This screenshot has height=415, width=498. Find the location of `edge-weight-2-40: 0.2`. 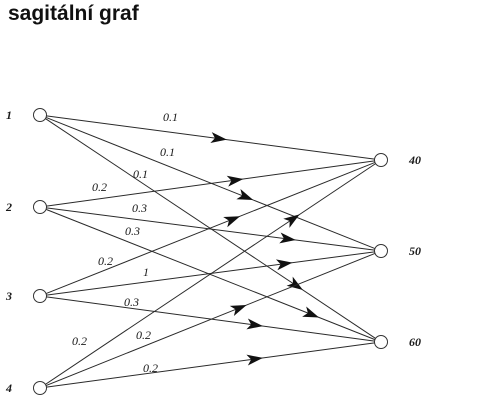

edge-weight-2-40: 0.2 is located at coordinates (99, 187).